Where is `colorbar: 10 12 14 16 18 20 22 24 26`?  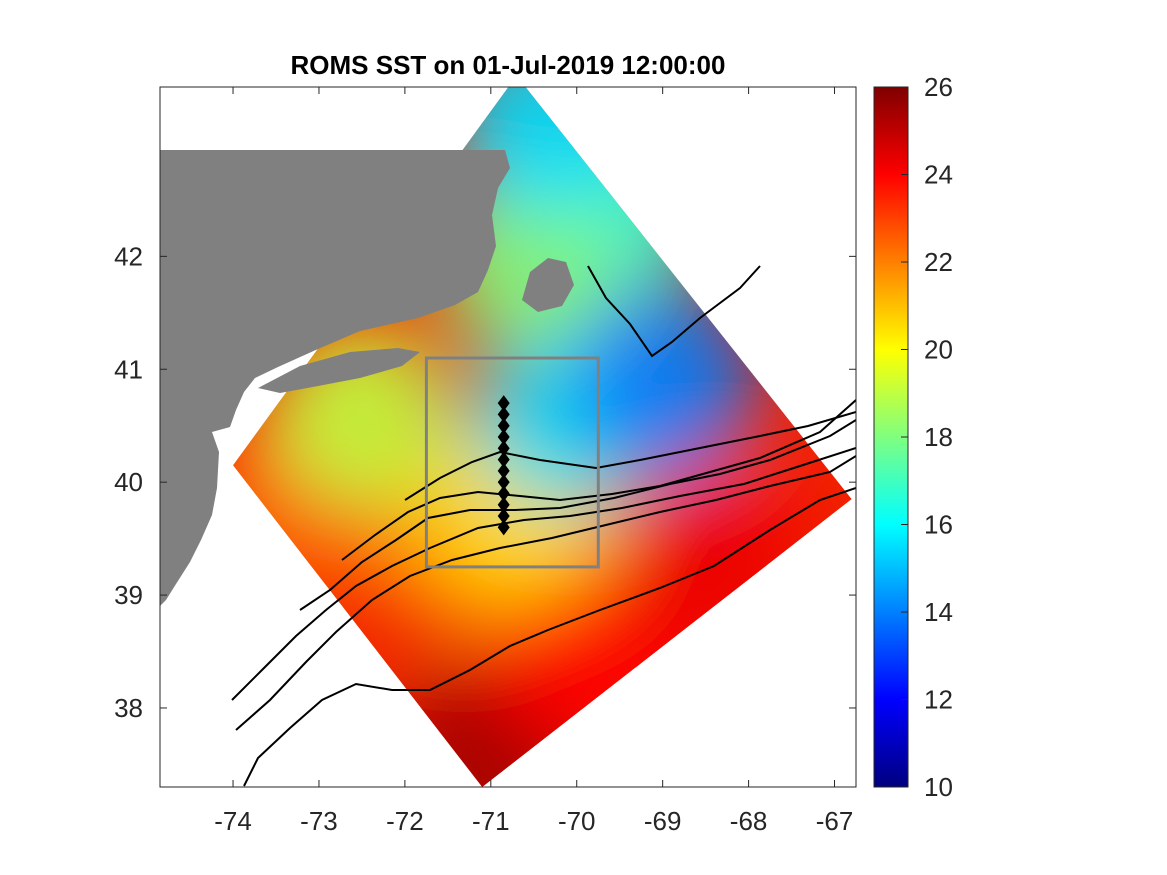 colorbar: 10 12 14 16 18 20 22 24 26 is located at coordinates (913, 437).